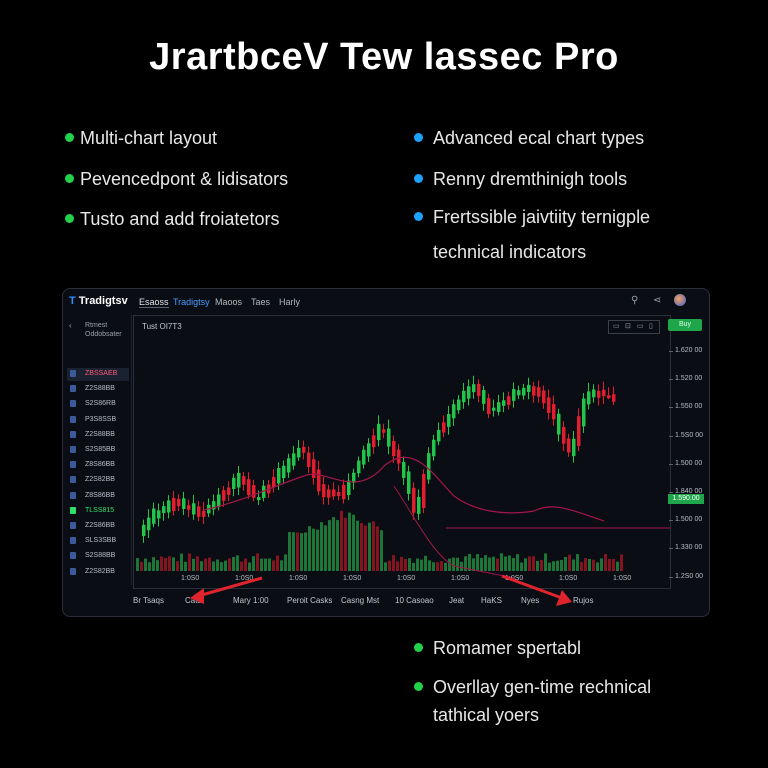 The height and width of the screenshot is (768, 768). What do you see at coordinates (634, 327) in the screenshot?
I see `chart-tools: ▭ ⊡ ▭ ▯` at bounding box center [634, 327].